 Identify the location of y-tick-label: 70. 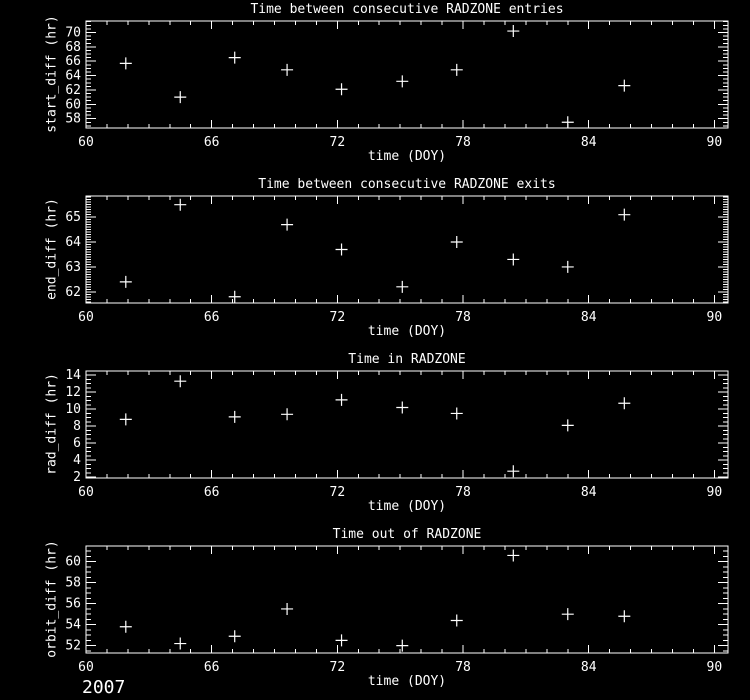
(73, 32).